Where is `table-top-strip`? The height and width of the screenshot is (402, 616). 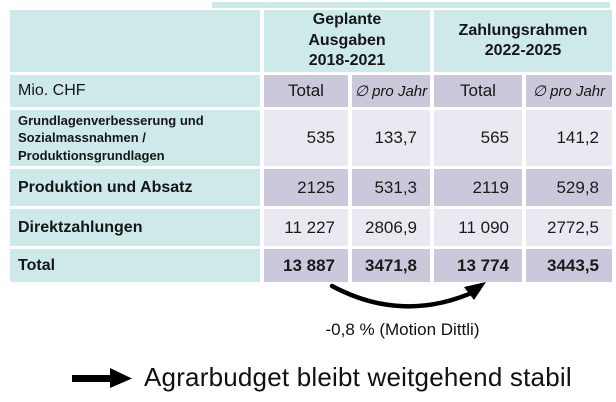
table-top-strip is located at coordinates (411, 5).